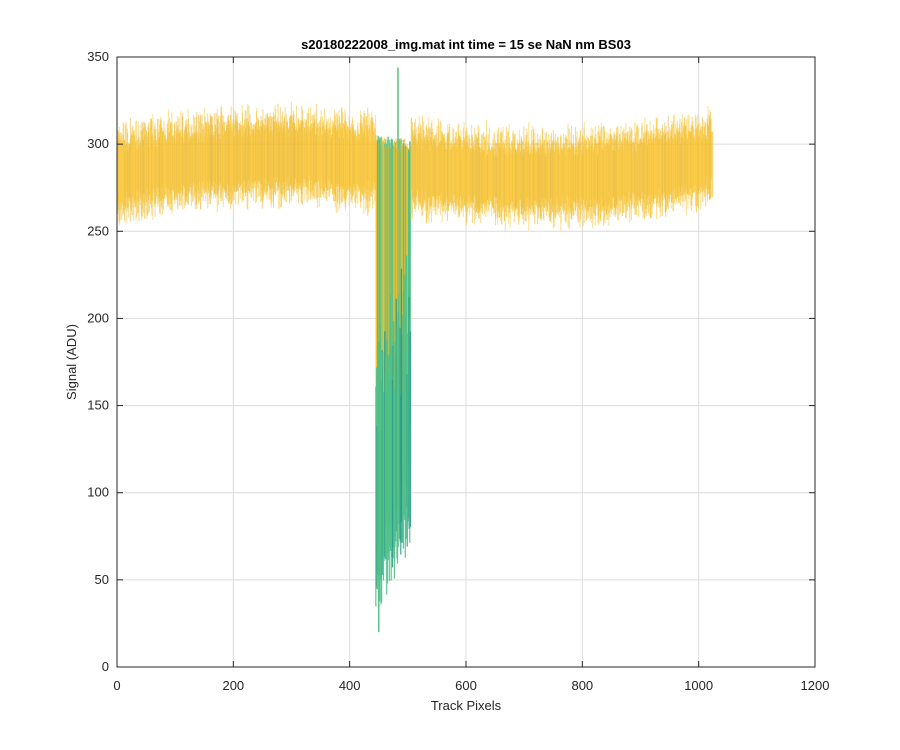 The height and width of the screenshot is (750, 900). What do you see at coordinates (98, 230) in the screenshot?
I see `y-tick-label: 250` at bounding box center [98, 230].